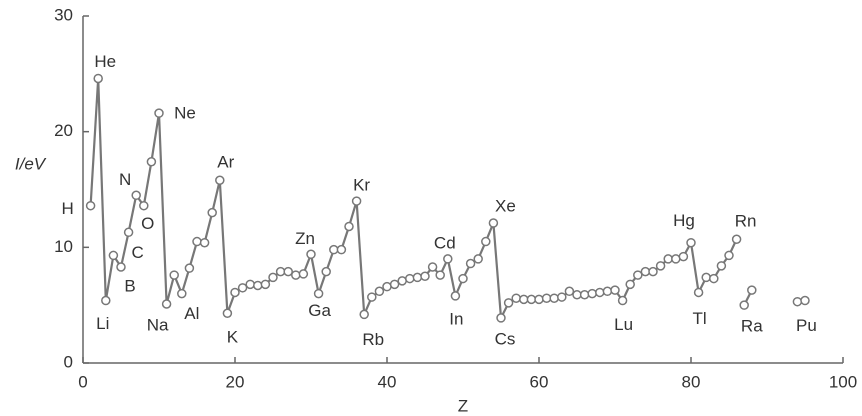 This screenshot has width=862, height=416. What do you see at coordinates (105, 61) in the screenshot?
I see `annotation: He` at bounding box center [105, 61].